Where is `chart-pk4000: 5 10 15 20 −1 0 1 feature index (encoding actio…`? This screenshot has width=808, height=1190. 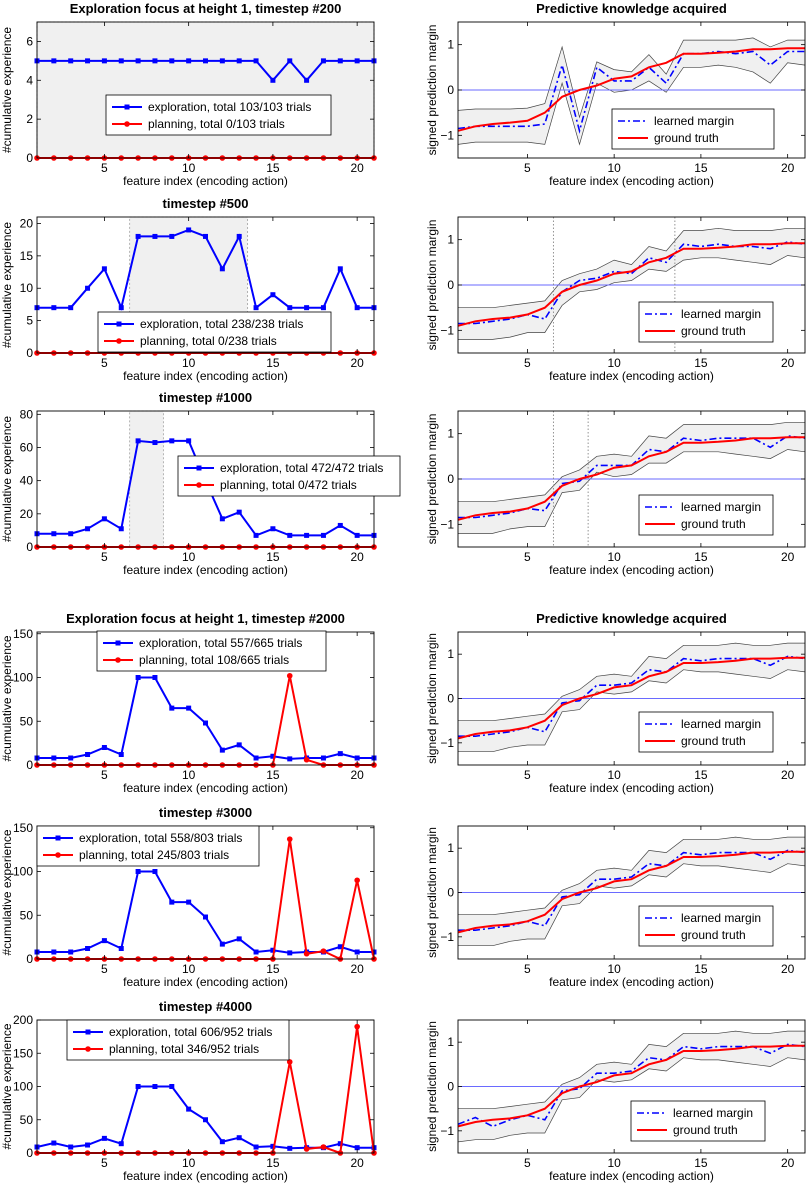
chart-pk4000: 5 10 15 20 −1 0 1 feature index (encoding actio… is located at coordinates (615, 1101).